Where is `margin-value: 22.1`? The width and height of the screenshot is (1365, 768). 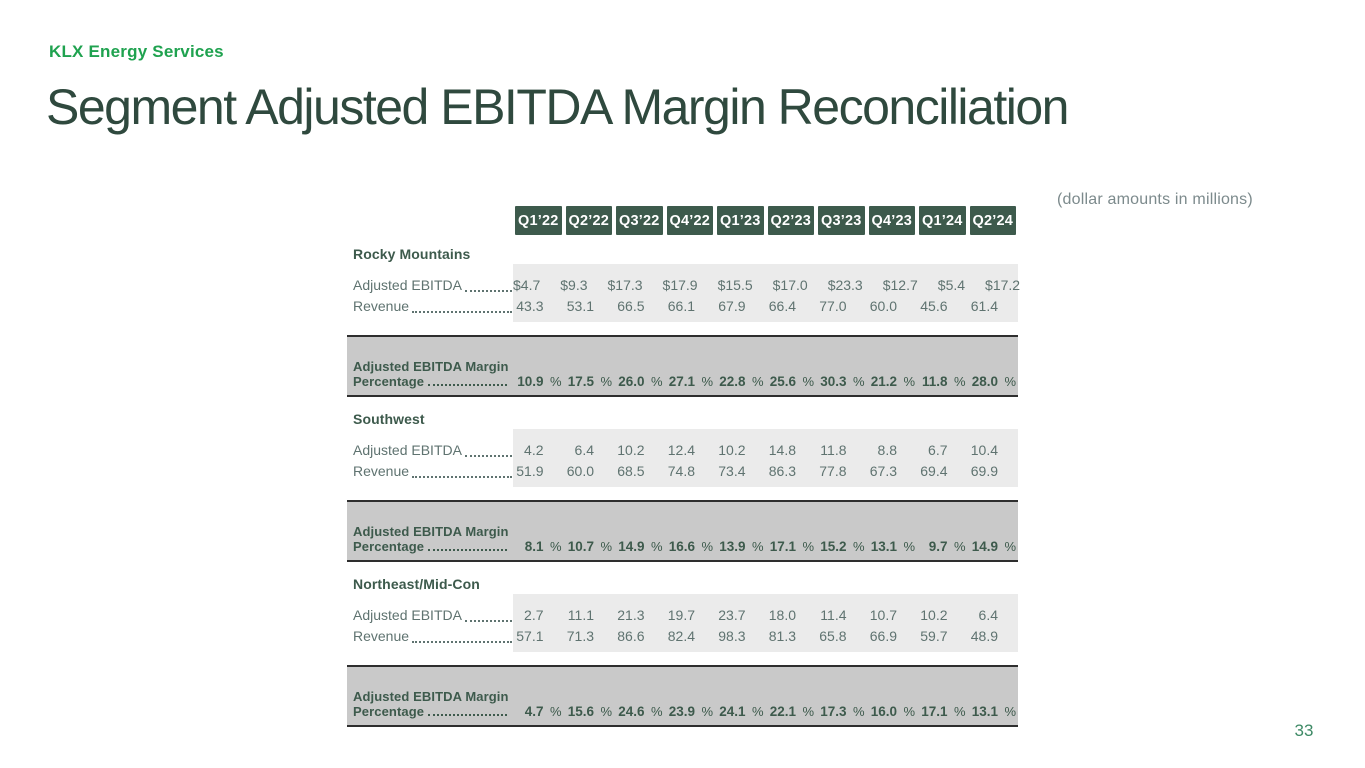
margin-value: 22.1 is located at coordinates (782, 711).